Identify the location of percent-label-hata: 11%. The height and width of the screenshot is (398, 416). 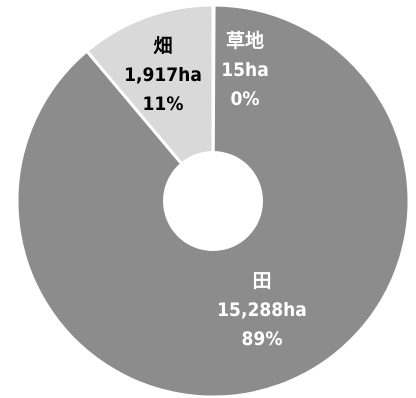
(163, 104).